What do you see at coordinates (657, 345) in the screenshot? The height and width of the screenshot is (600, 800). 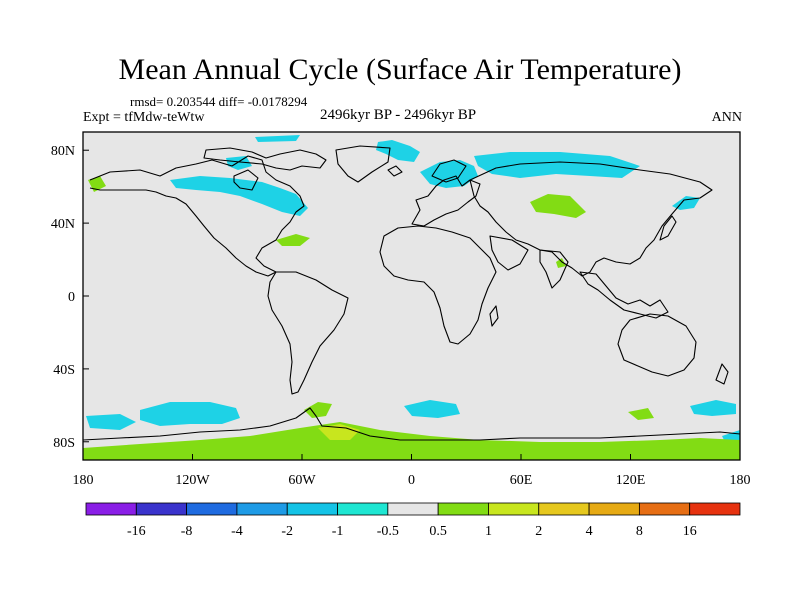 I see `coast-australia` at bounding box center [657, 345].